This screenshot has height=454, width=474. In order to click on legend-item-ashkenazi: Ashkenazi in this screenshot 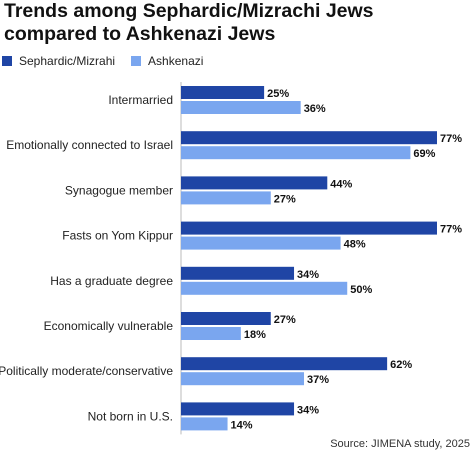, I will do `click(167, 61)`.